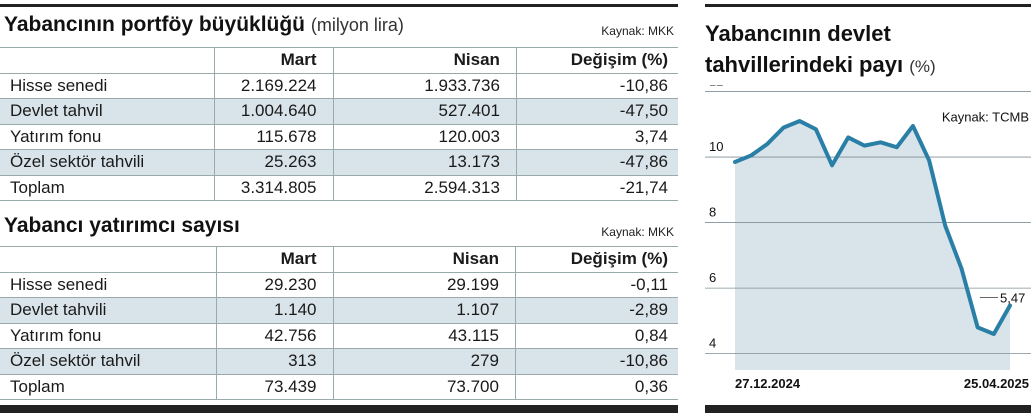 This screenshot has width=1031, height=413. What do you see at coordinates (274, 310) in the screenshot?
I see `cell: 1.140` at bounding box center [274, 310].